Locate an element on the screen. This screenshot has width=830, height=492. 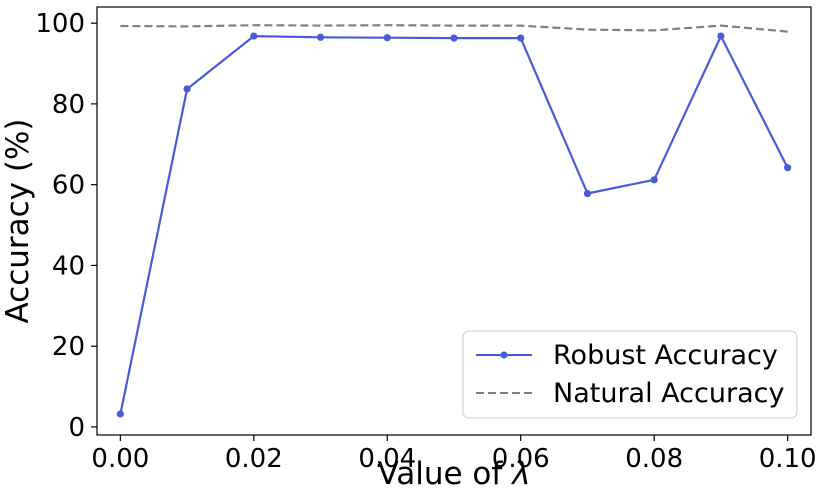
legend-natural-label: Natural Accuracy is located at coordinates (668, 393).